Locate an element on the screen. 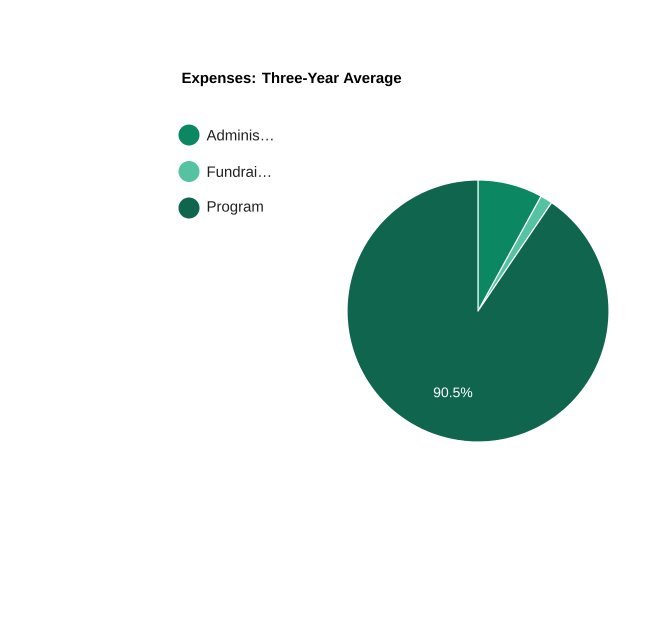 The height and width of the screenshot is (644, 655). chart-title: Expenses: Three-Year Average is located at coordinates (292, 79).